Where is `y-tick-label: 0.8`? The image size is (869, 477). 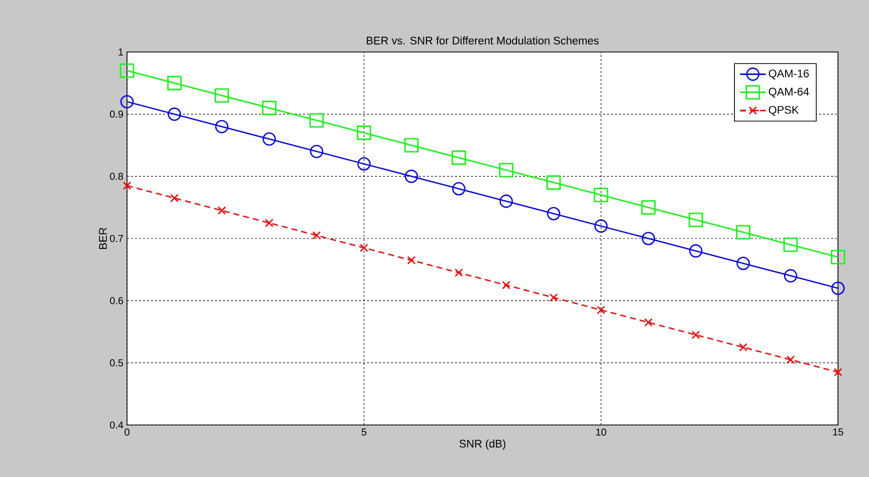
y-tick-label: 0.8 is located at coordinates (117, 176).